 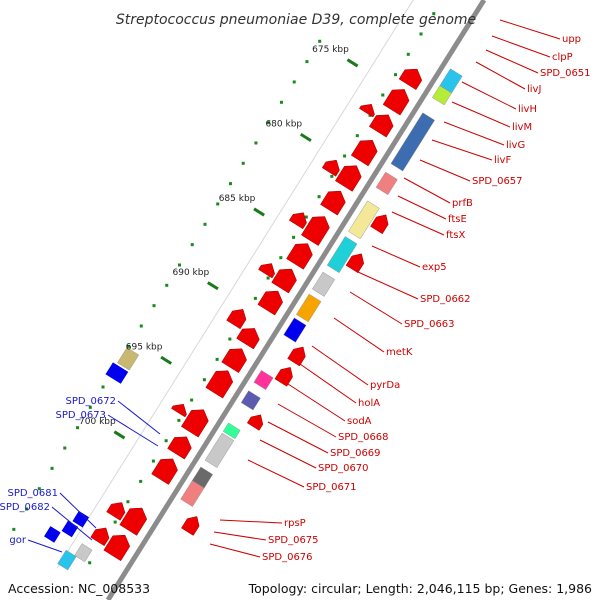 What do you see at coordinates (369, 403) in the screenshot?
I see `gene-label: holA` at bounding box center [369, 403].